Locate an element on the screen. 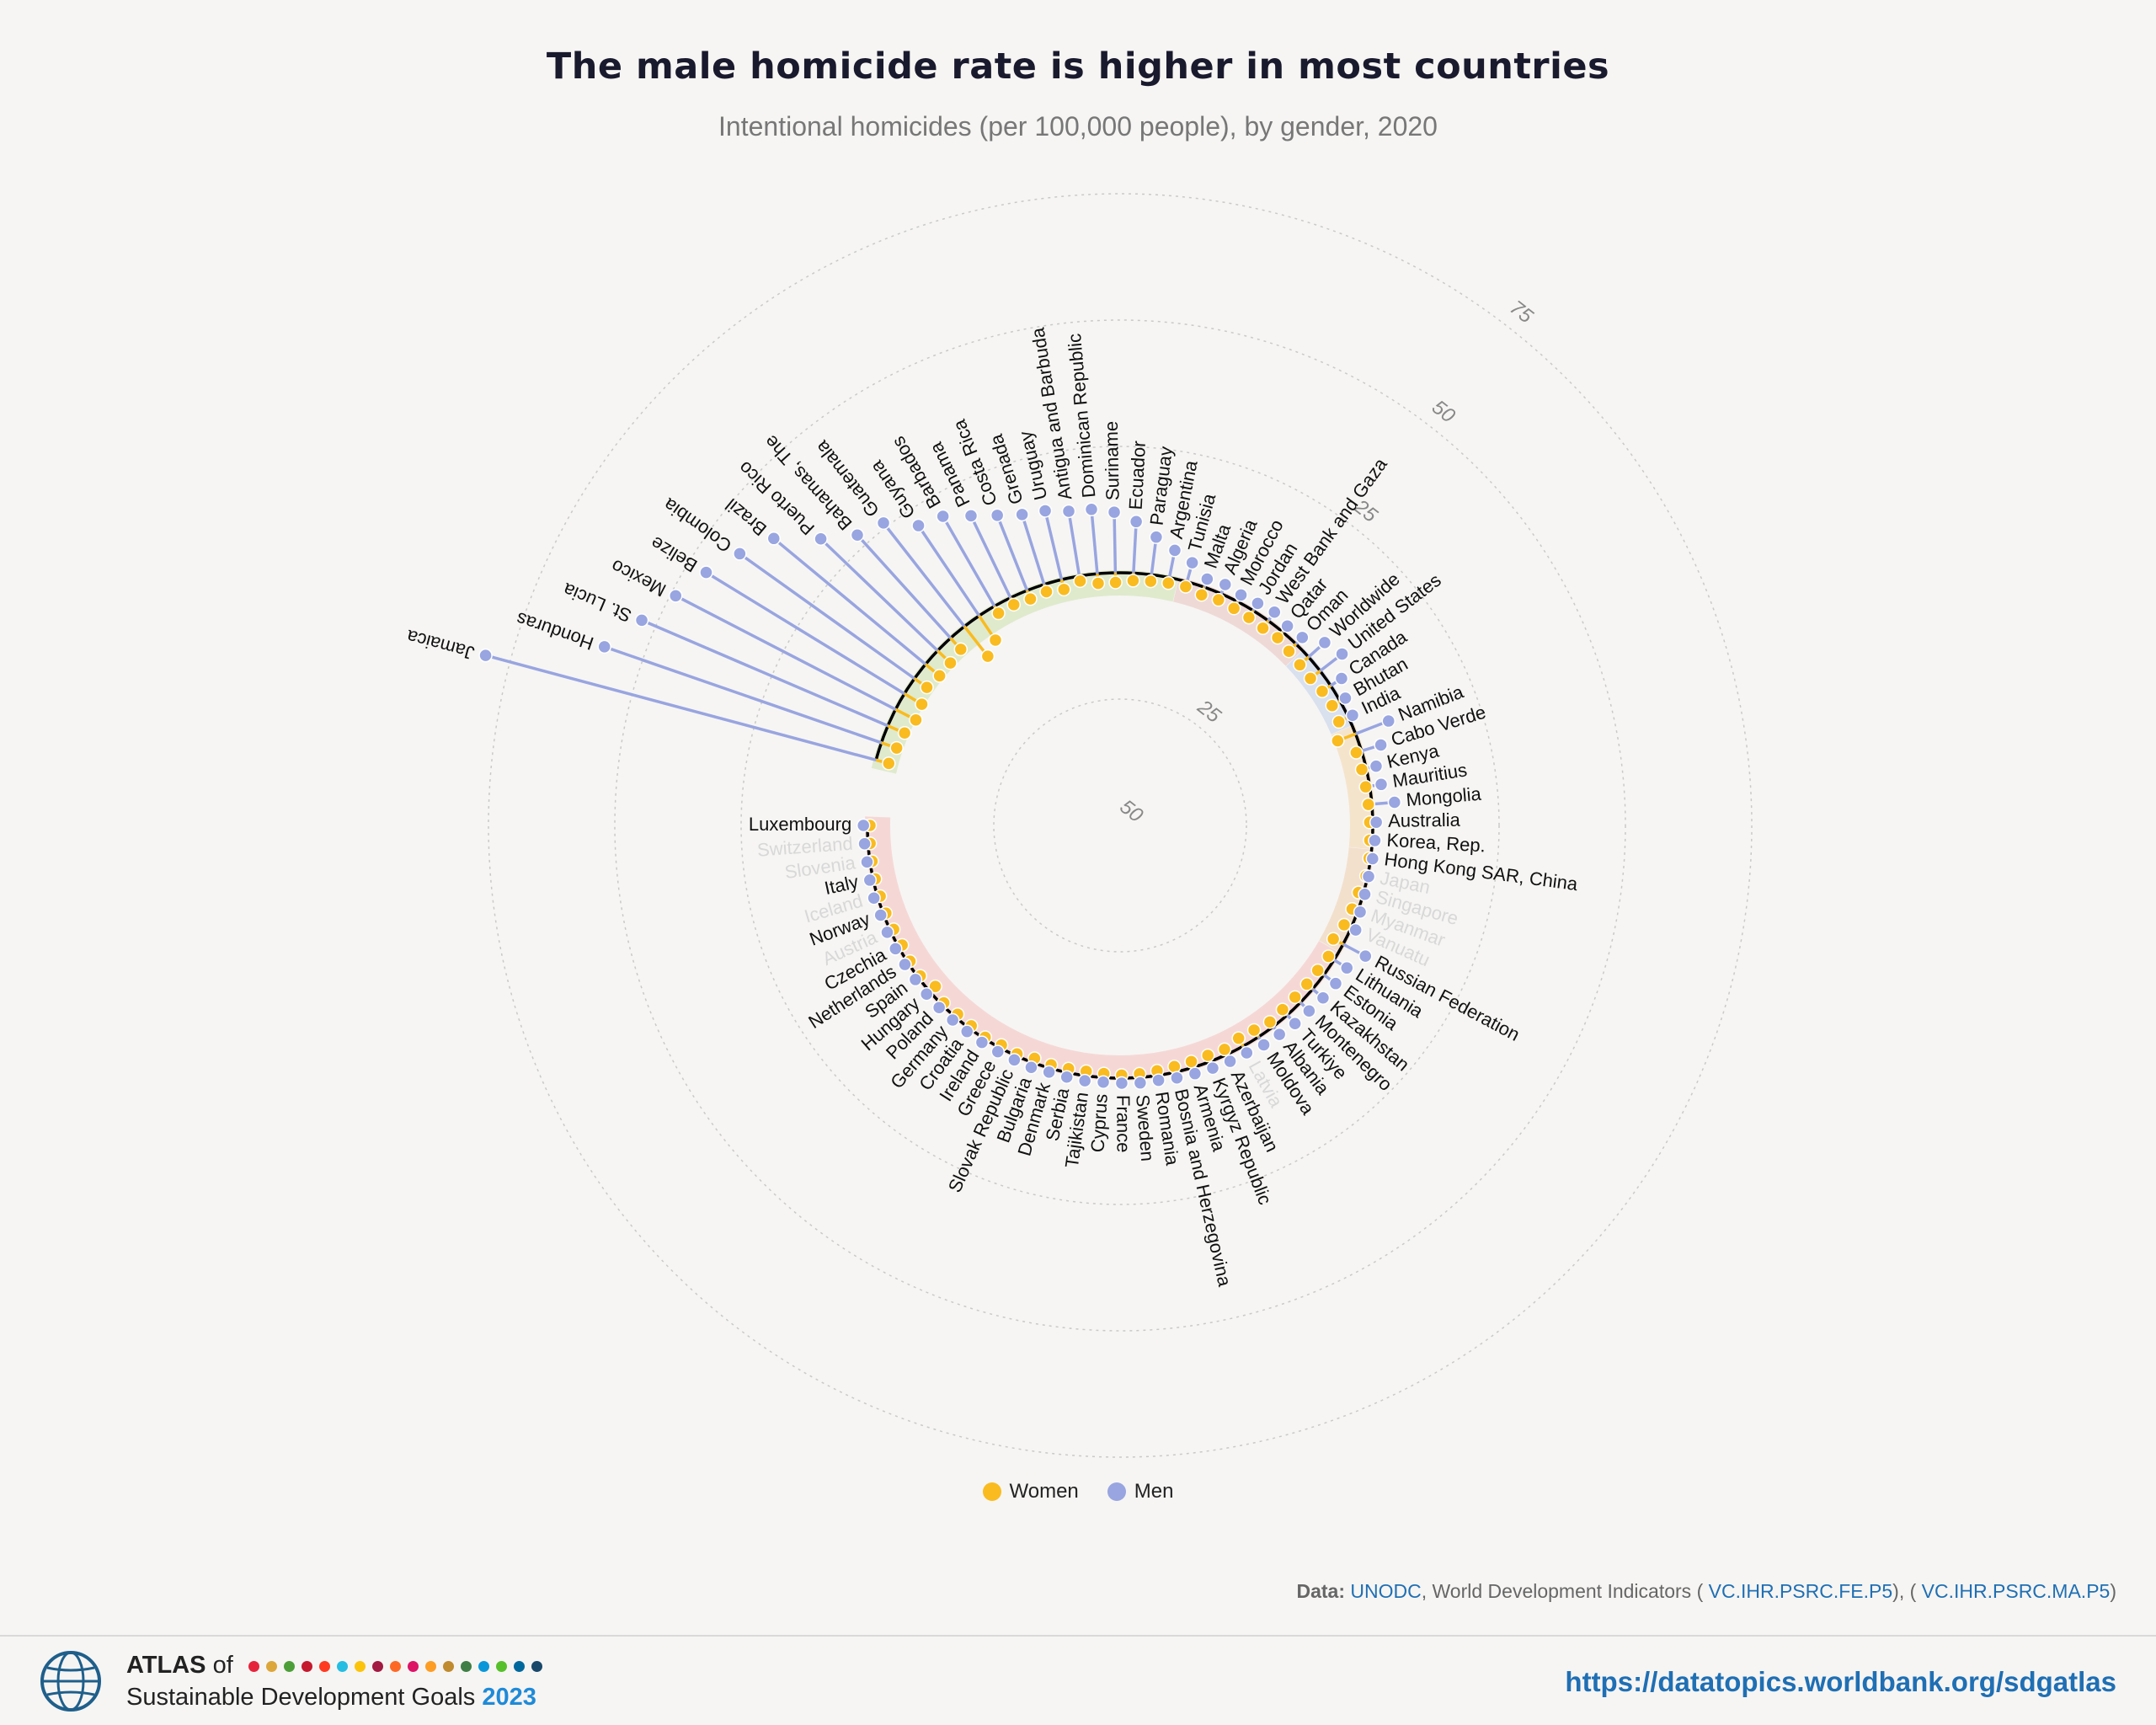 The height and width of the screenshot is (1725, 2156). women-point-turkiye is located at coordinates (1282, 1009).